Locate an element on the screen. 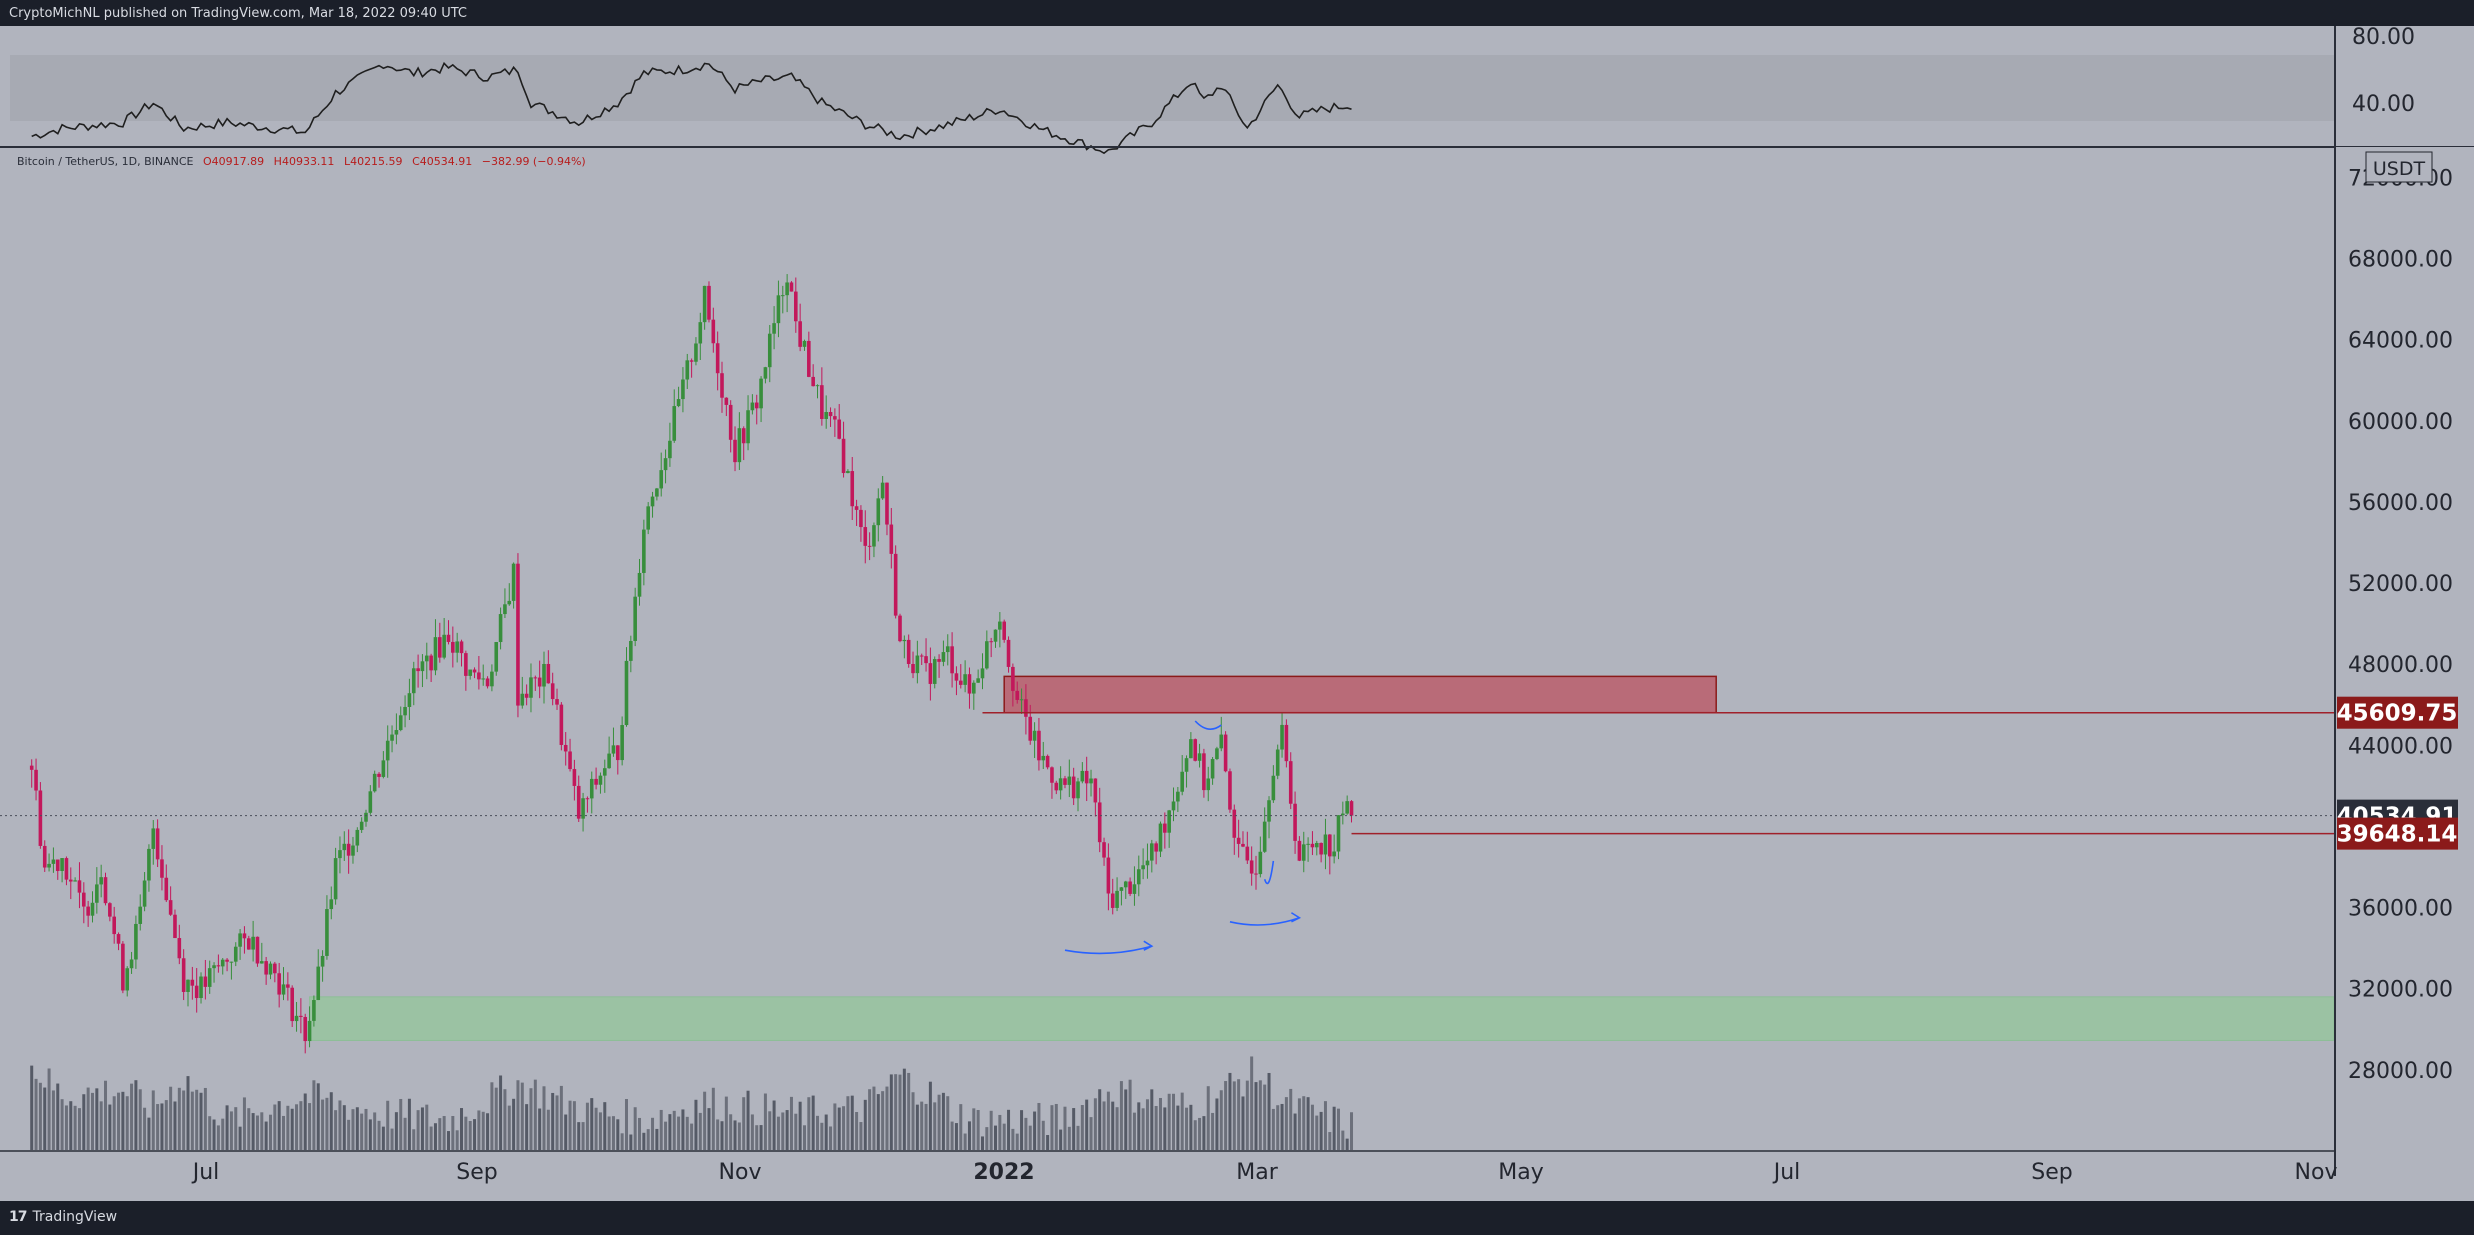 The image size is (2474, 1235). ohlc-low: L40215.59 is located at coordinates (373, 161).